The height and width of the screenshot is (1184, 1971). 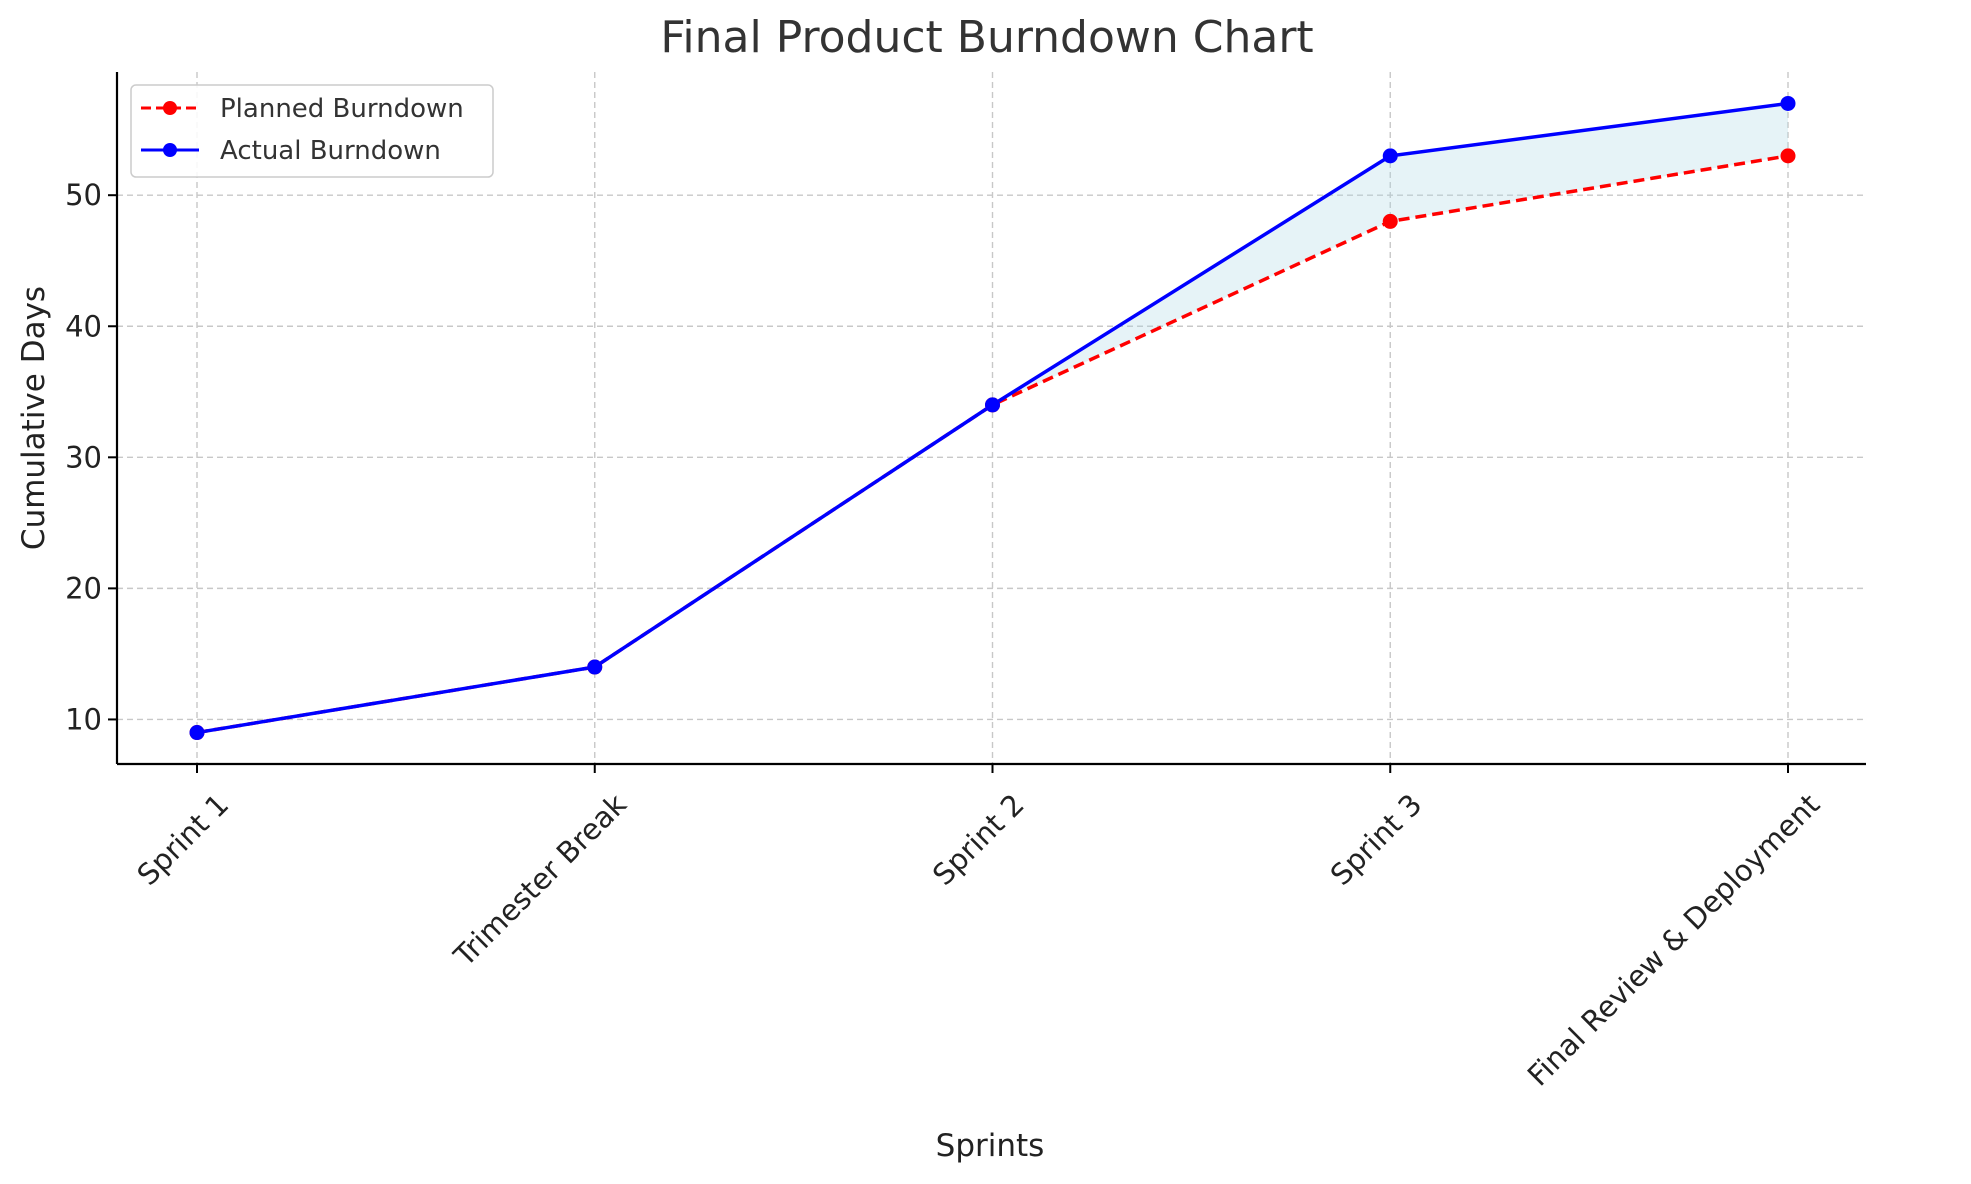 I want to click on y-tick-label: 50, so click(x=83, y=195).